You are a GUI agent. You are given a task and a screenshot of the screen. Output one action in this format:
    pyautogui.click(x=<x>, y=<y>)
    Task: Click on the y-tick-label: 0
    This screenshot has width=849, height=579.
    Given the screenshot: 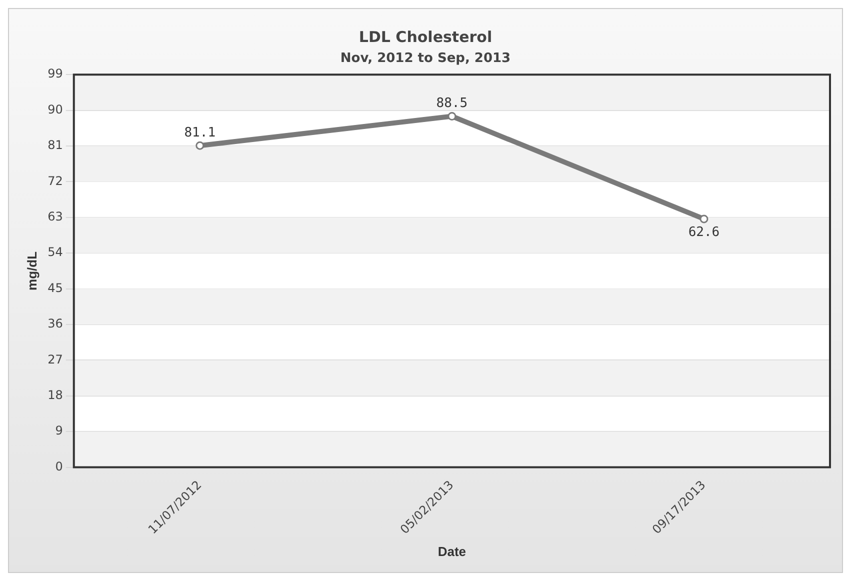 What is the action you would take?
    pyautogui.click(x=59, y=466)
    